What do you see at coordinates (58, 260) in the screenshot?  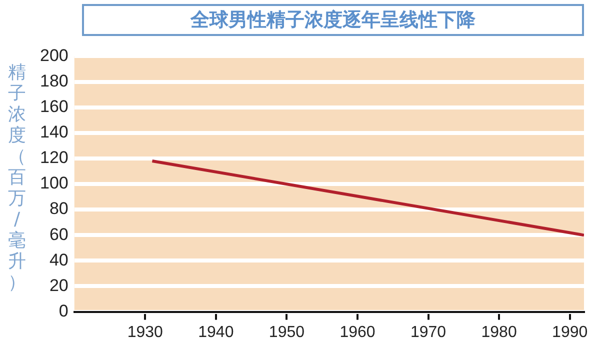 I see `y-tick-label: 40` at bounding box center [58, 260].